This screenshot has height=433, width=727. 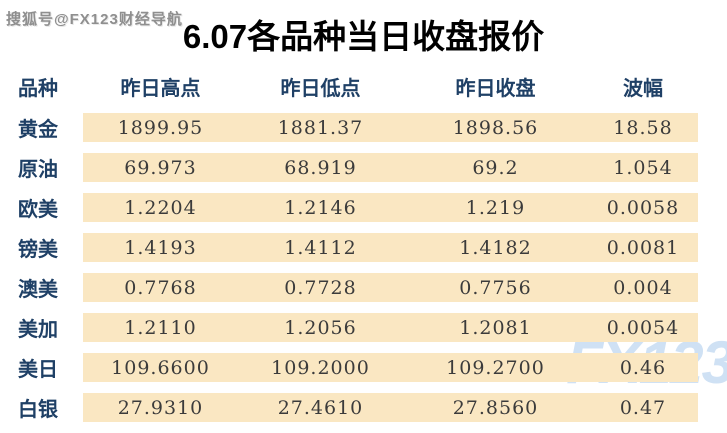 I want to click on range-value: 0.46, so click(x=643, y=367).